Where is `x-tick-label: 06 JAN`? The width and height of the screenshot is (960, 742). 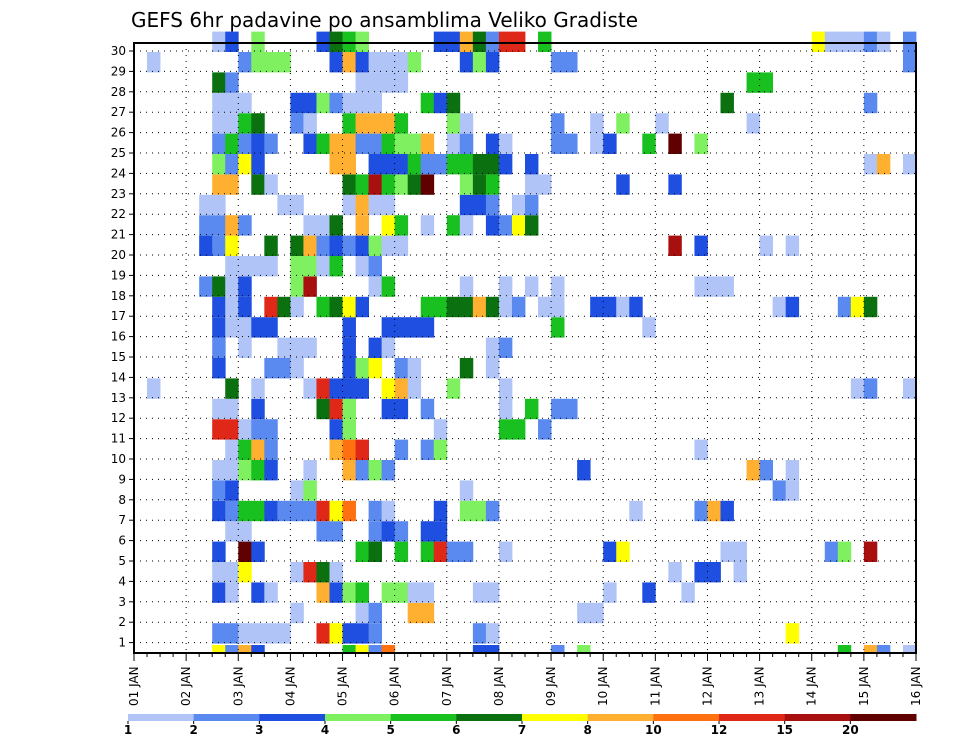 x-tick-label: 06 JAN is located at coordinates (395, 686).